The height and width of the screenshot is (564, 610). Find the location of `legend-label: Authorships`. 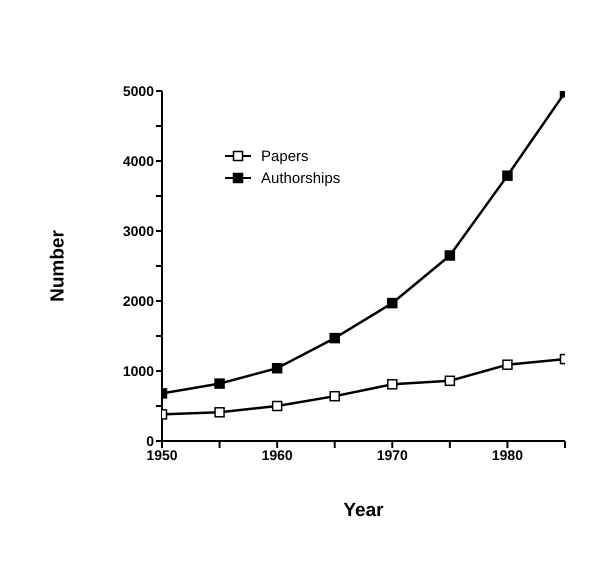

legend-label: Authorships is located at coordinates (300, 178).